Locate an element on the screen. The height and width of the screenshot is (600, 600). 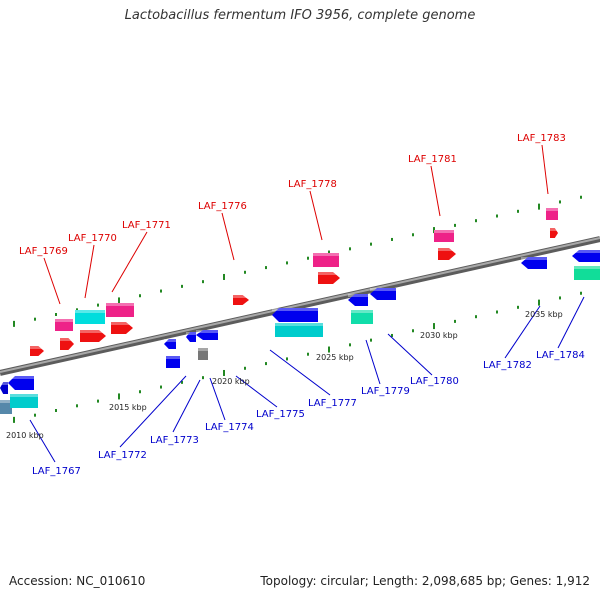
gene-label-LAF_1781: LAF_1781 is located at coordinates (432, 159).